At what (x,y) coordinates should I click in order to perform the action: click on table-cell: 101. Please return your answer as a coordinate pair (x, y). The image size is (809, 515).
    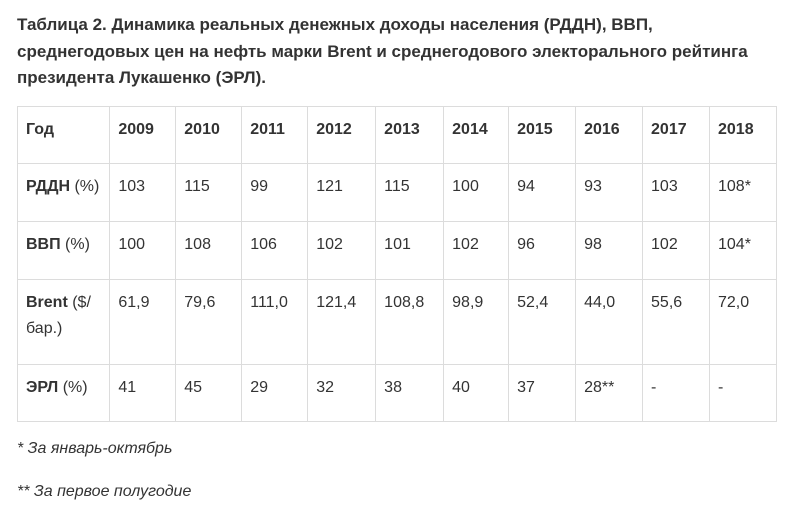
    Looking at the image, I should click on (410, 250).